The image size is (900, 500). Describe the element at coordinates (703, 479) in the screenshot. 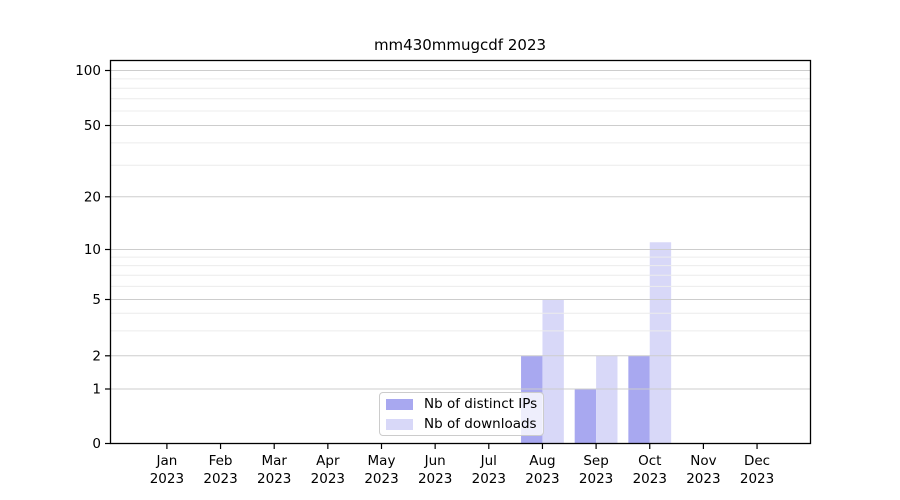

I see `x-tick-year-nov: 2023` at that location.